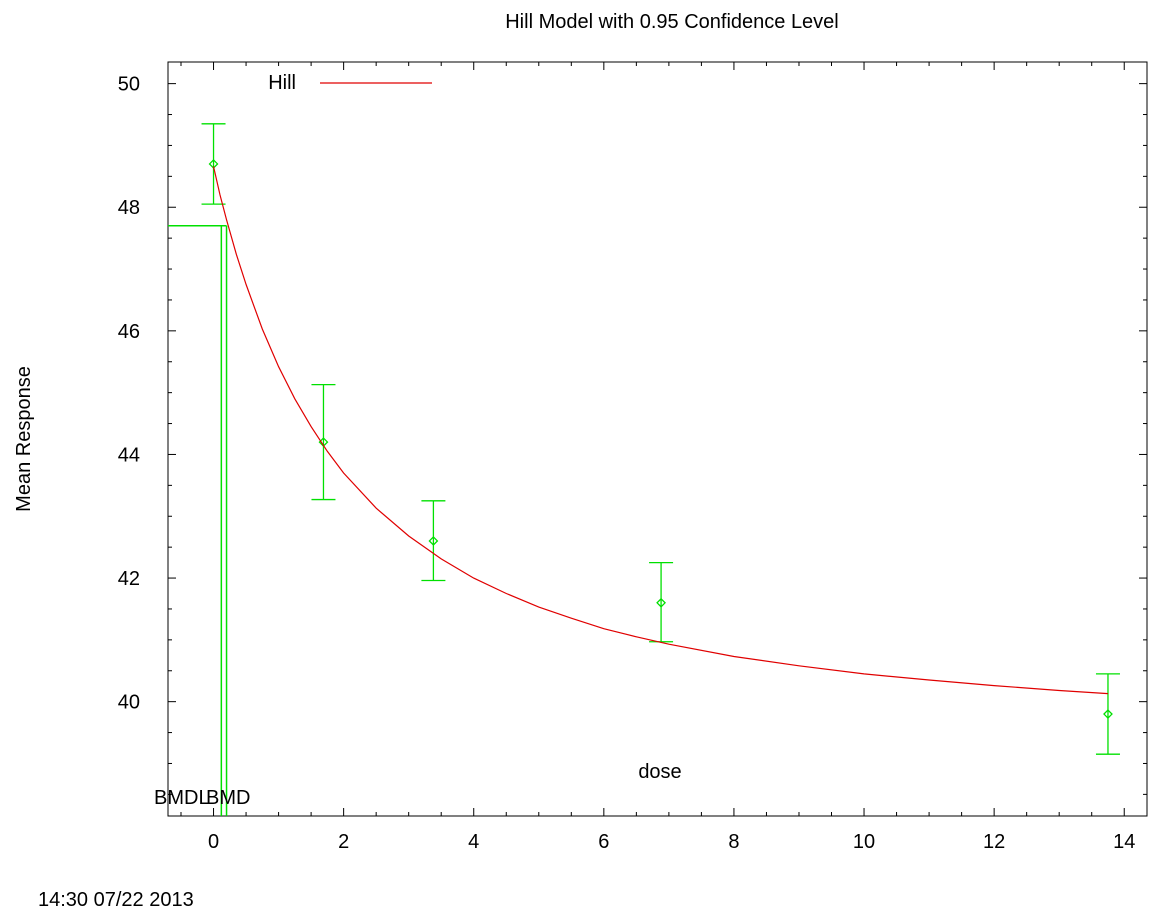 The height and width of the screenshot is (917, 1170). What do you see at coordinates (24, 439) in the screenshot?
I see `y-axis-label: Mean Response` at bounding box center [24, 439].